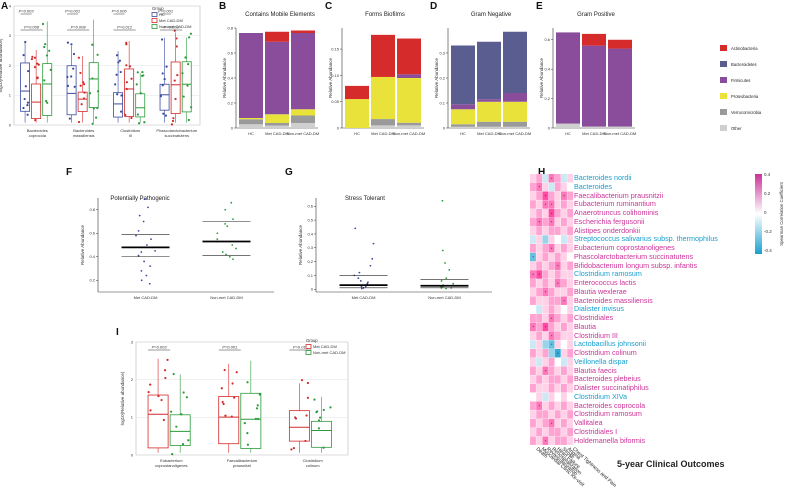  What do you see at coordinates (603, 177) in the screenshot?
I see `heatmap-row-label: Bacteroides nordii` at bounding box center [603, 177].